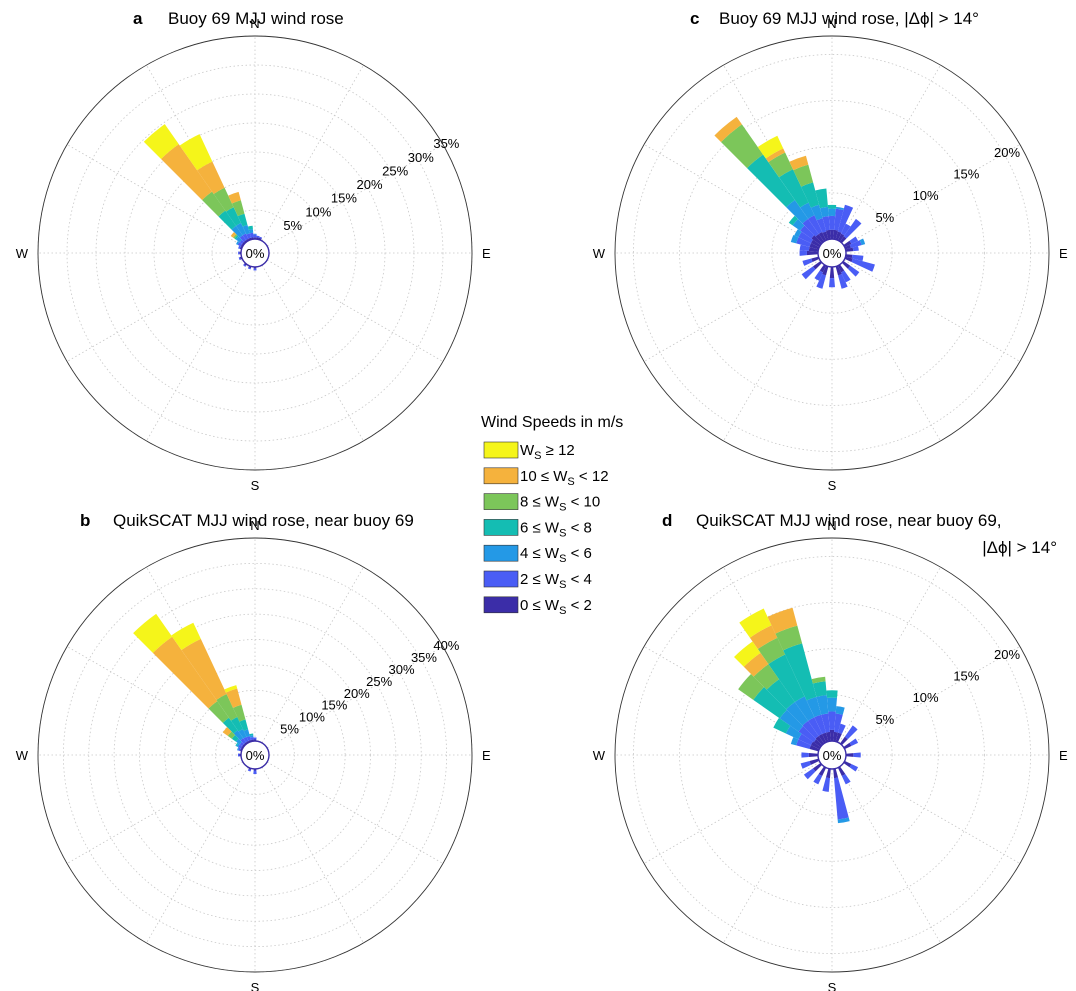  Describe the element at coordinates (832, 253) in the screenshot. I see `center-circle` at that location.